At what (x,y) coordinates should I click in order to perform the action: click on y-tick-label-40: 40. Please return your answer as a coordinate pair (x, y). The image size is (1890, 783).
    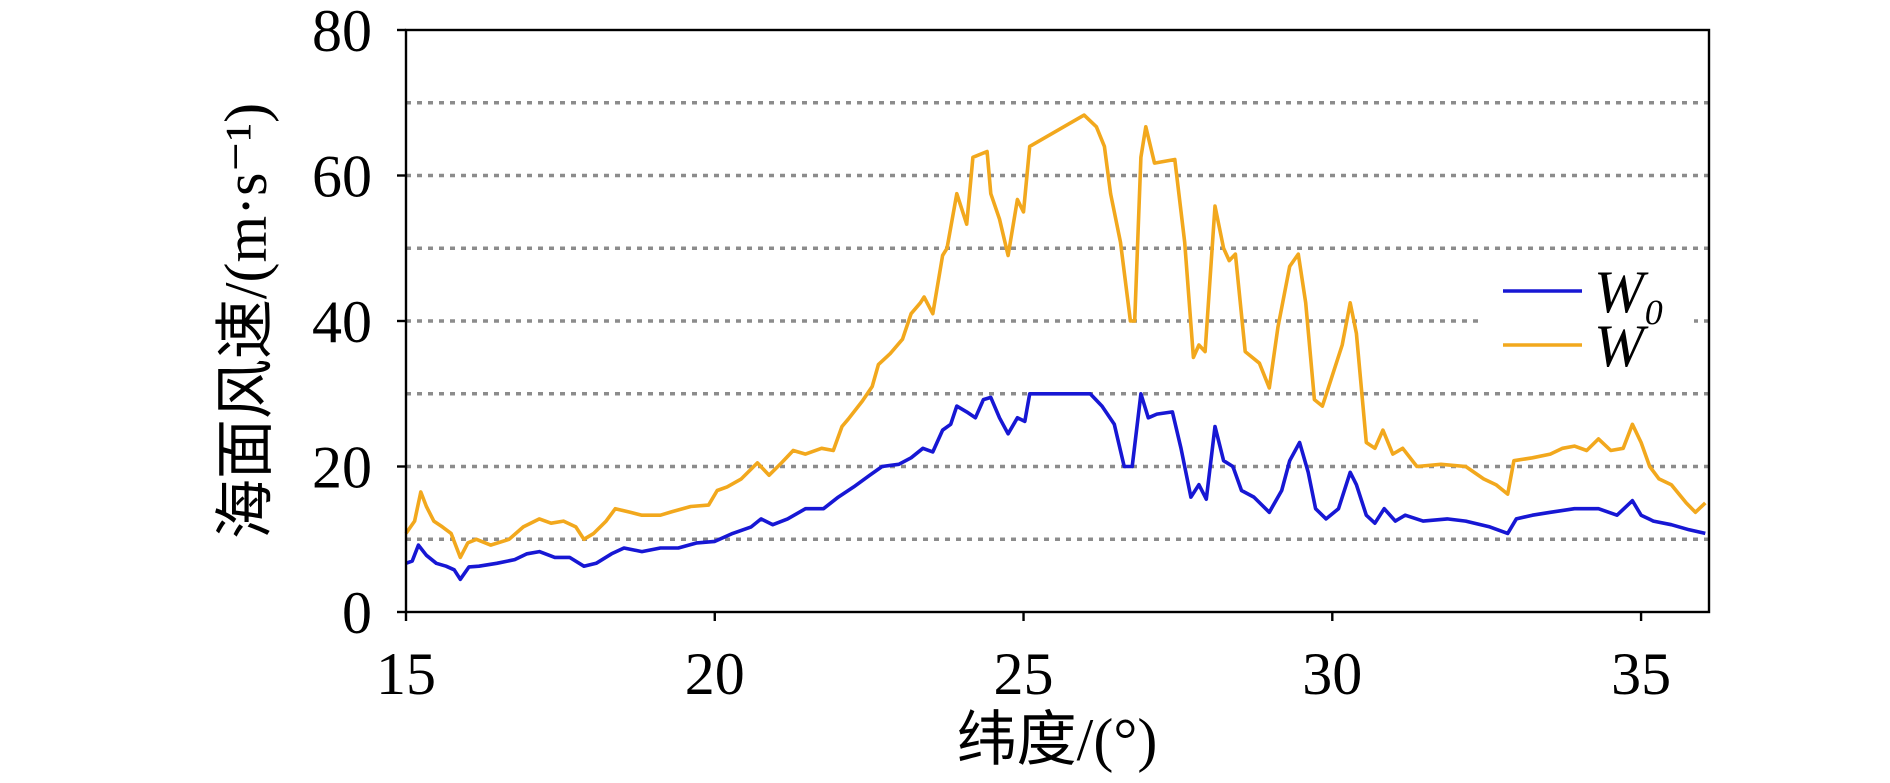
    Looking at the image, I should click on (342, 322).